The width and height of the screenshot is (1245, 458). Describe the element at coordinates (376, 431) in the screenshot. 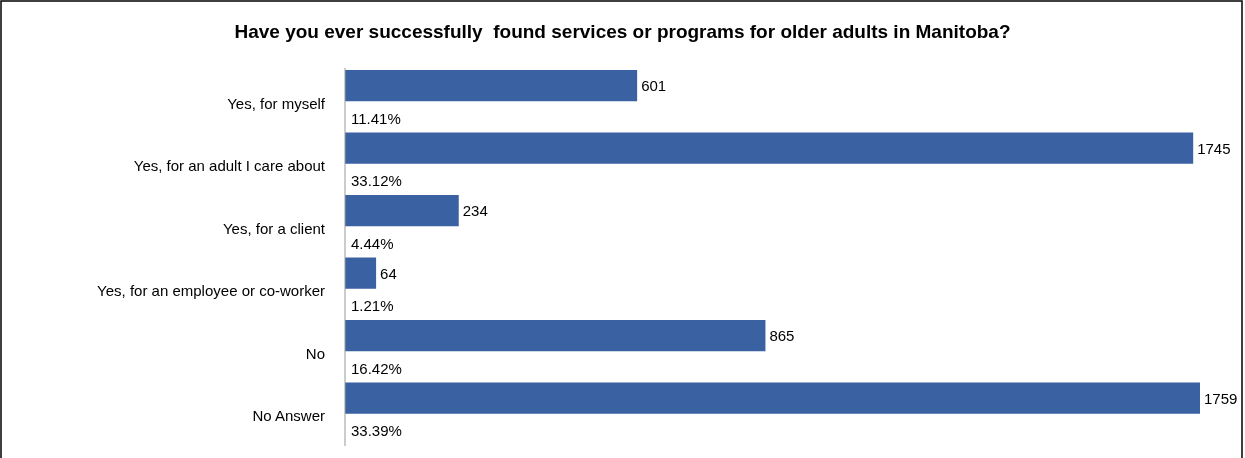

I see `annotation: 33.39%` at that location.